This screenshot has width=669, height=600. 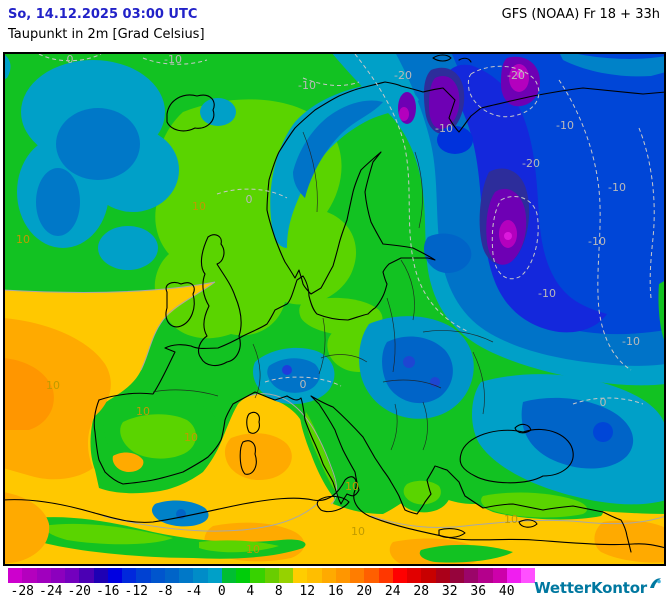 I want to click on legend-tick-label: 40, so click(x=506, y=591).